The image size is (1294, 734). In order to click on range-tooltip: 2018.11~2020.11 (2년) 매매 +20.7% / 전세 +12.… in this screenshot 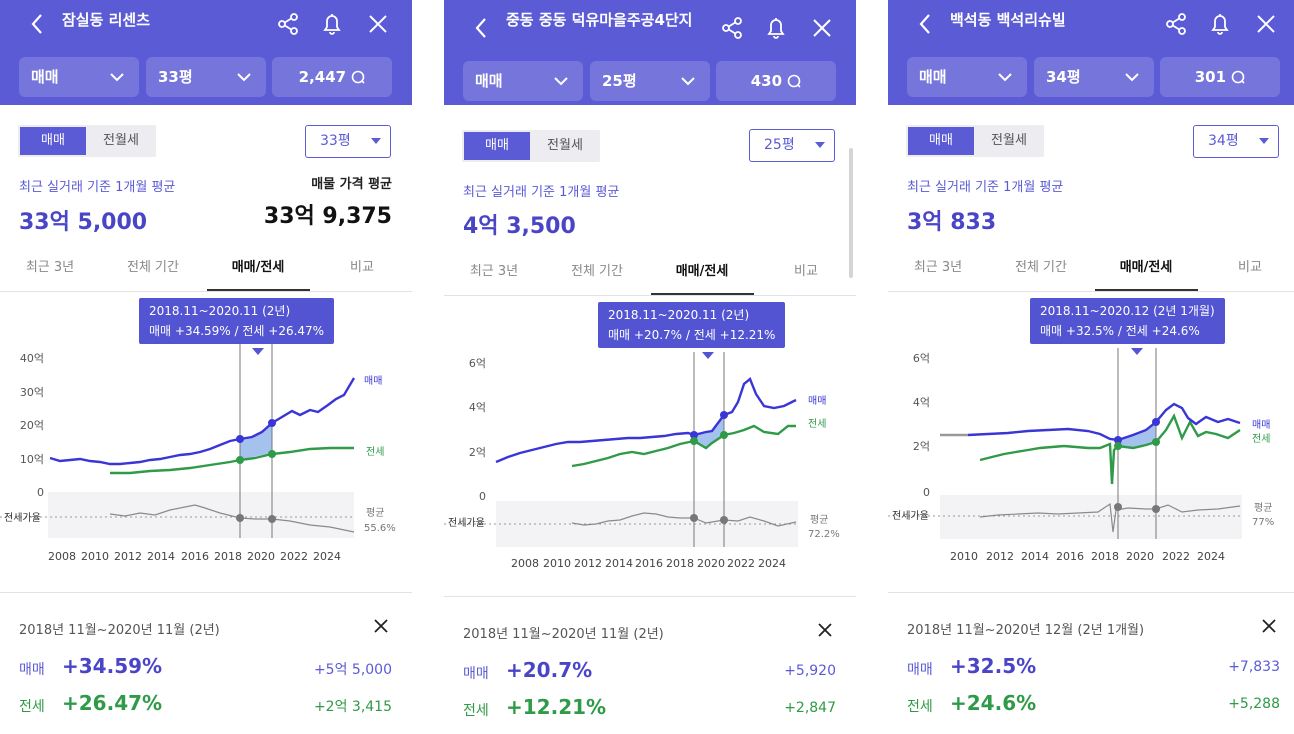, I will do `click(692, 325)`.